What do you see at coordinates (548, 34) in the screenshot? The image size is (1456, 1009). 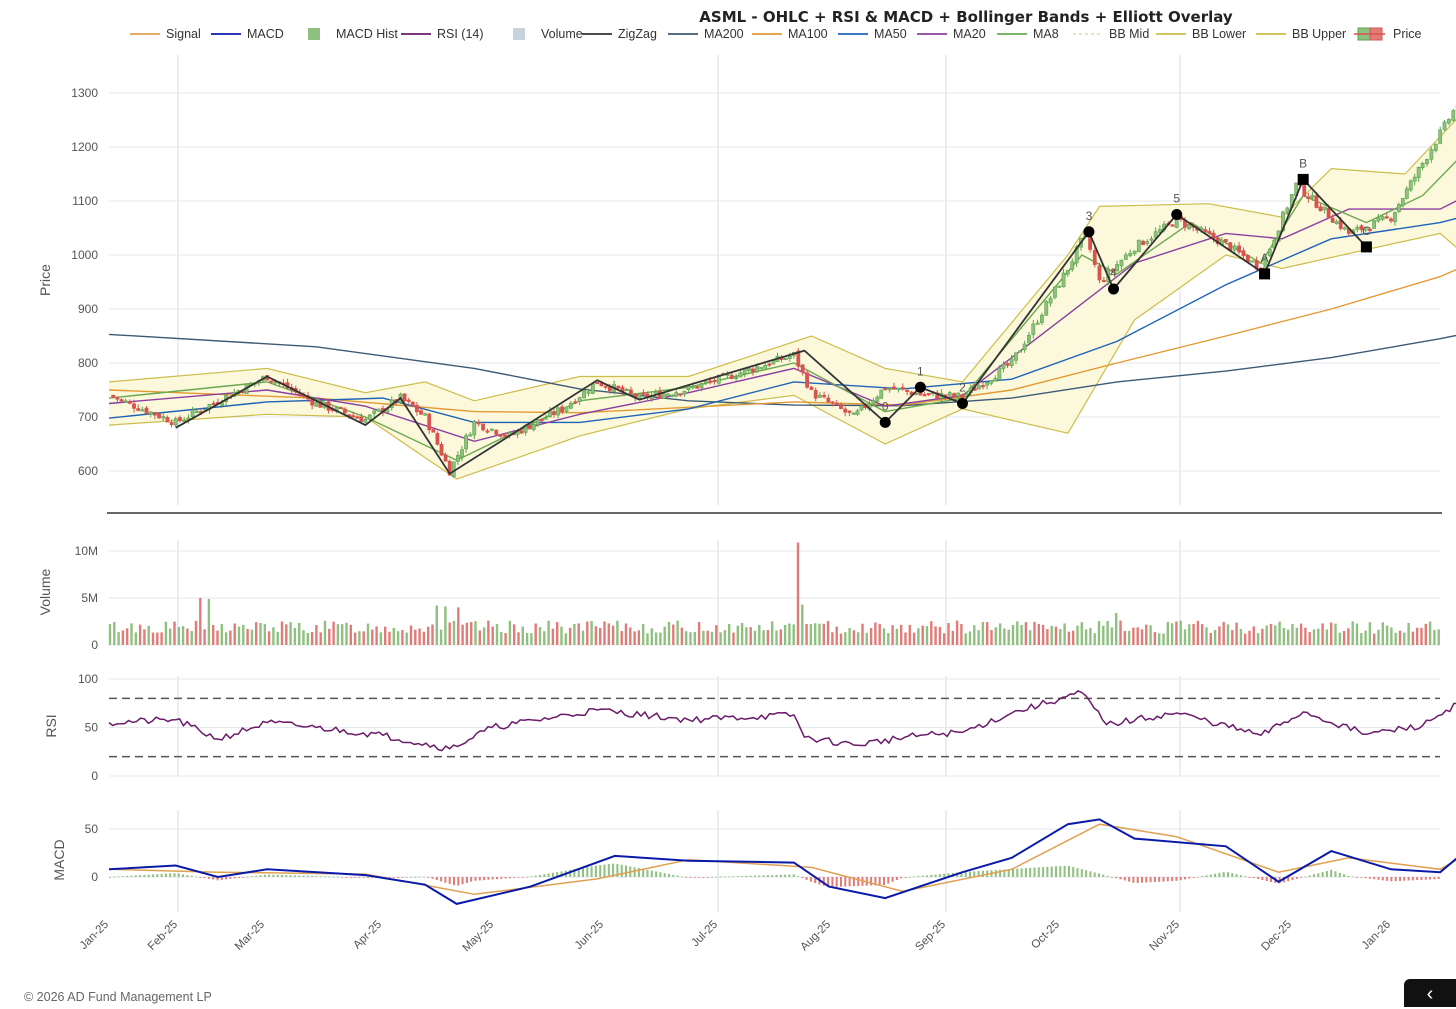 I see `legend-item: Volume` at bounding box center [548, 34].